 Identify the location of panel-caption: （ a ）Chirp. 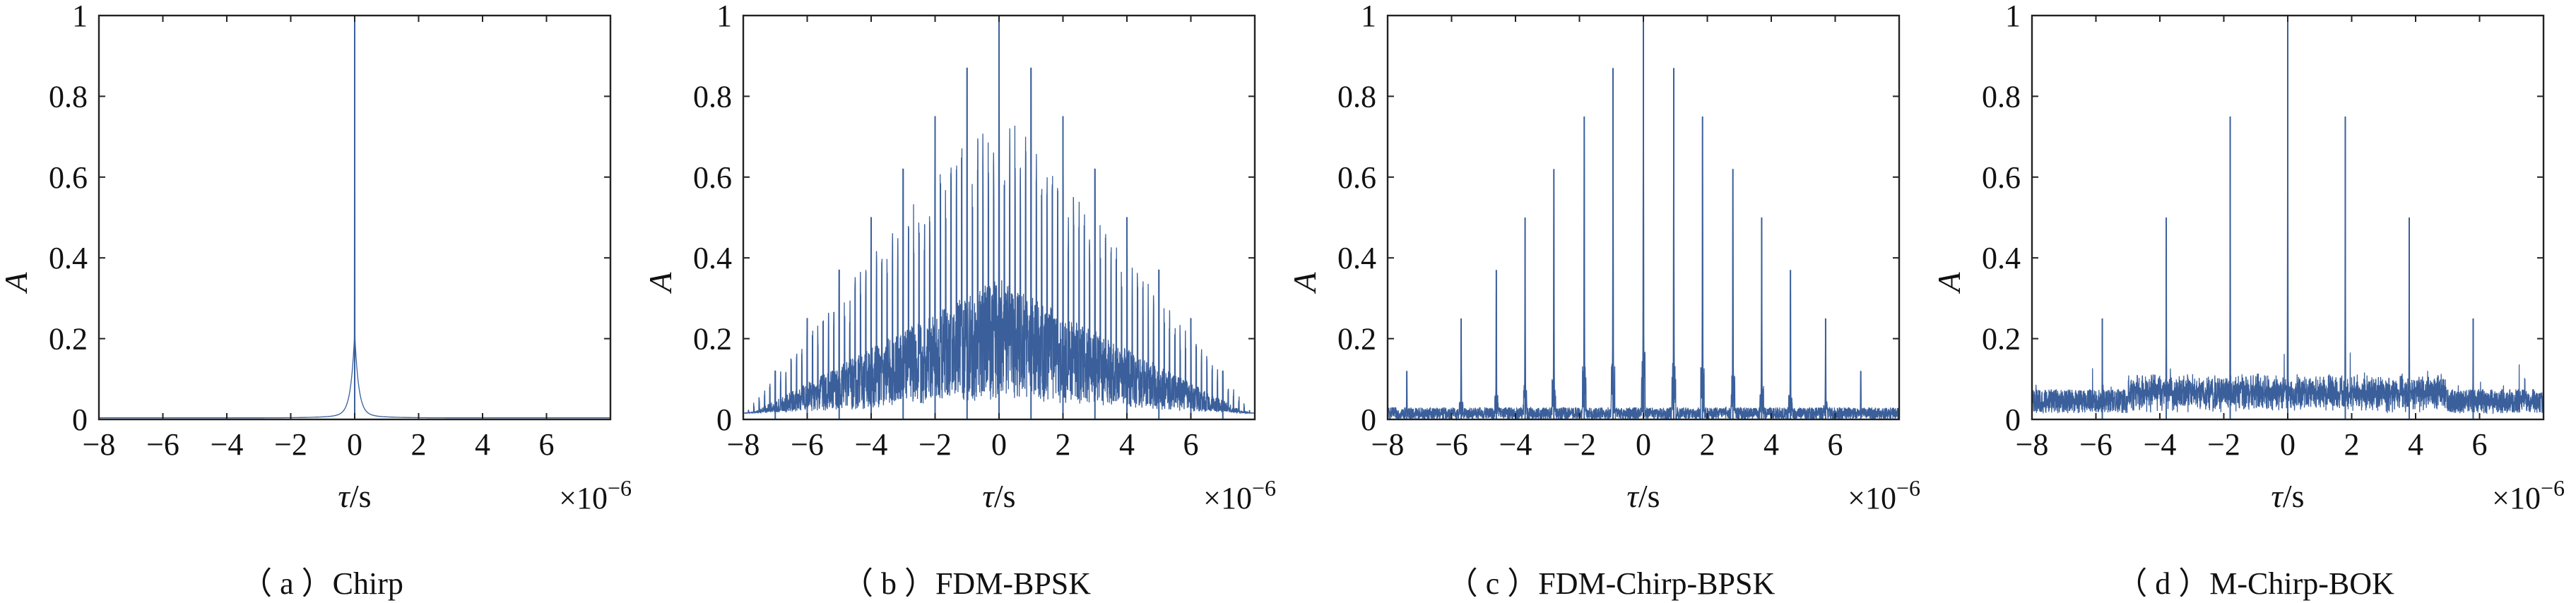
(322, 583).